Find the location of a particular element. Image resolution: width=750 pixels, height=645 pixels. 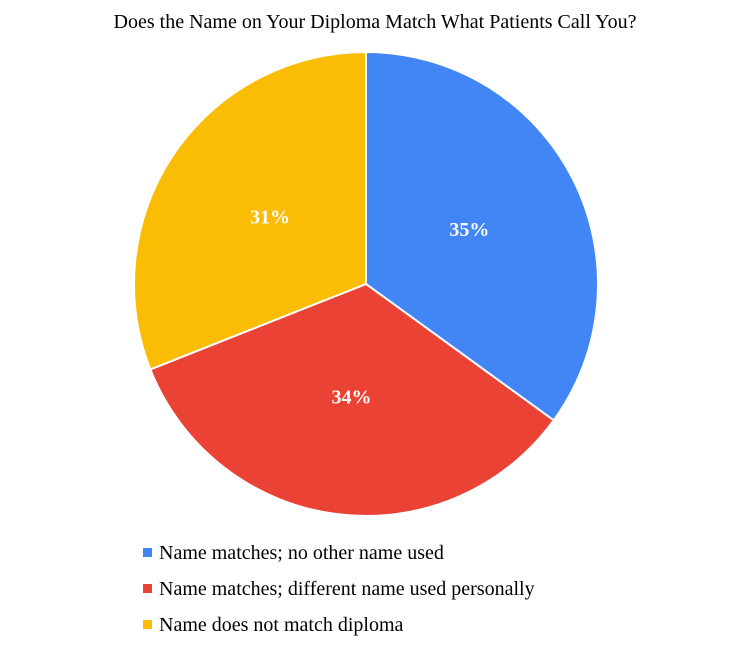

legend-item-no-other-name: Name matches; no other name used is located at coordinates (339, 555).